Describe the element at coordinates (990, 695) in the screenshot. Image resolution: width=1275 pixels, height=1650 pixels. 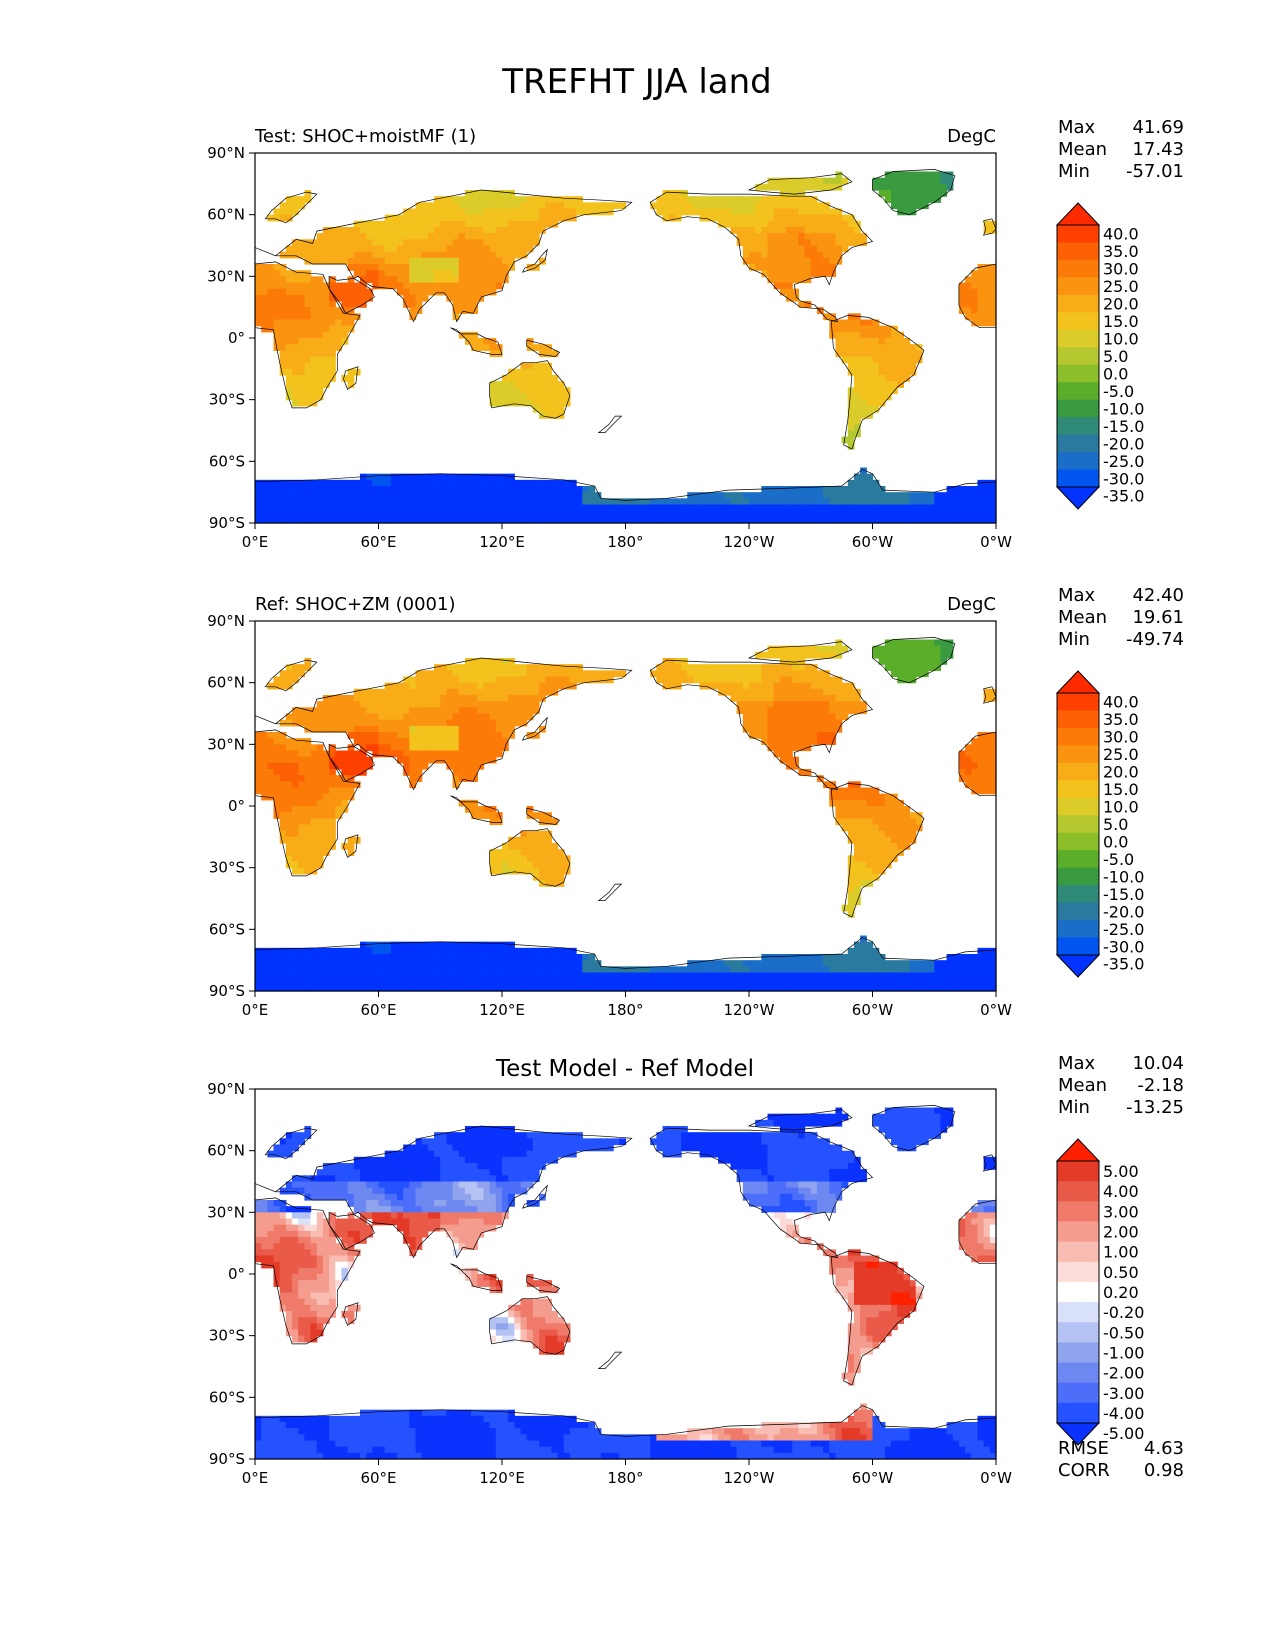
I see `coastline-britain` at that location.